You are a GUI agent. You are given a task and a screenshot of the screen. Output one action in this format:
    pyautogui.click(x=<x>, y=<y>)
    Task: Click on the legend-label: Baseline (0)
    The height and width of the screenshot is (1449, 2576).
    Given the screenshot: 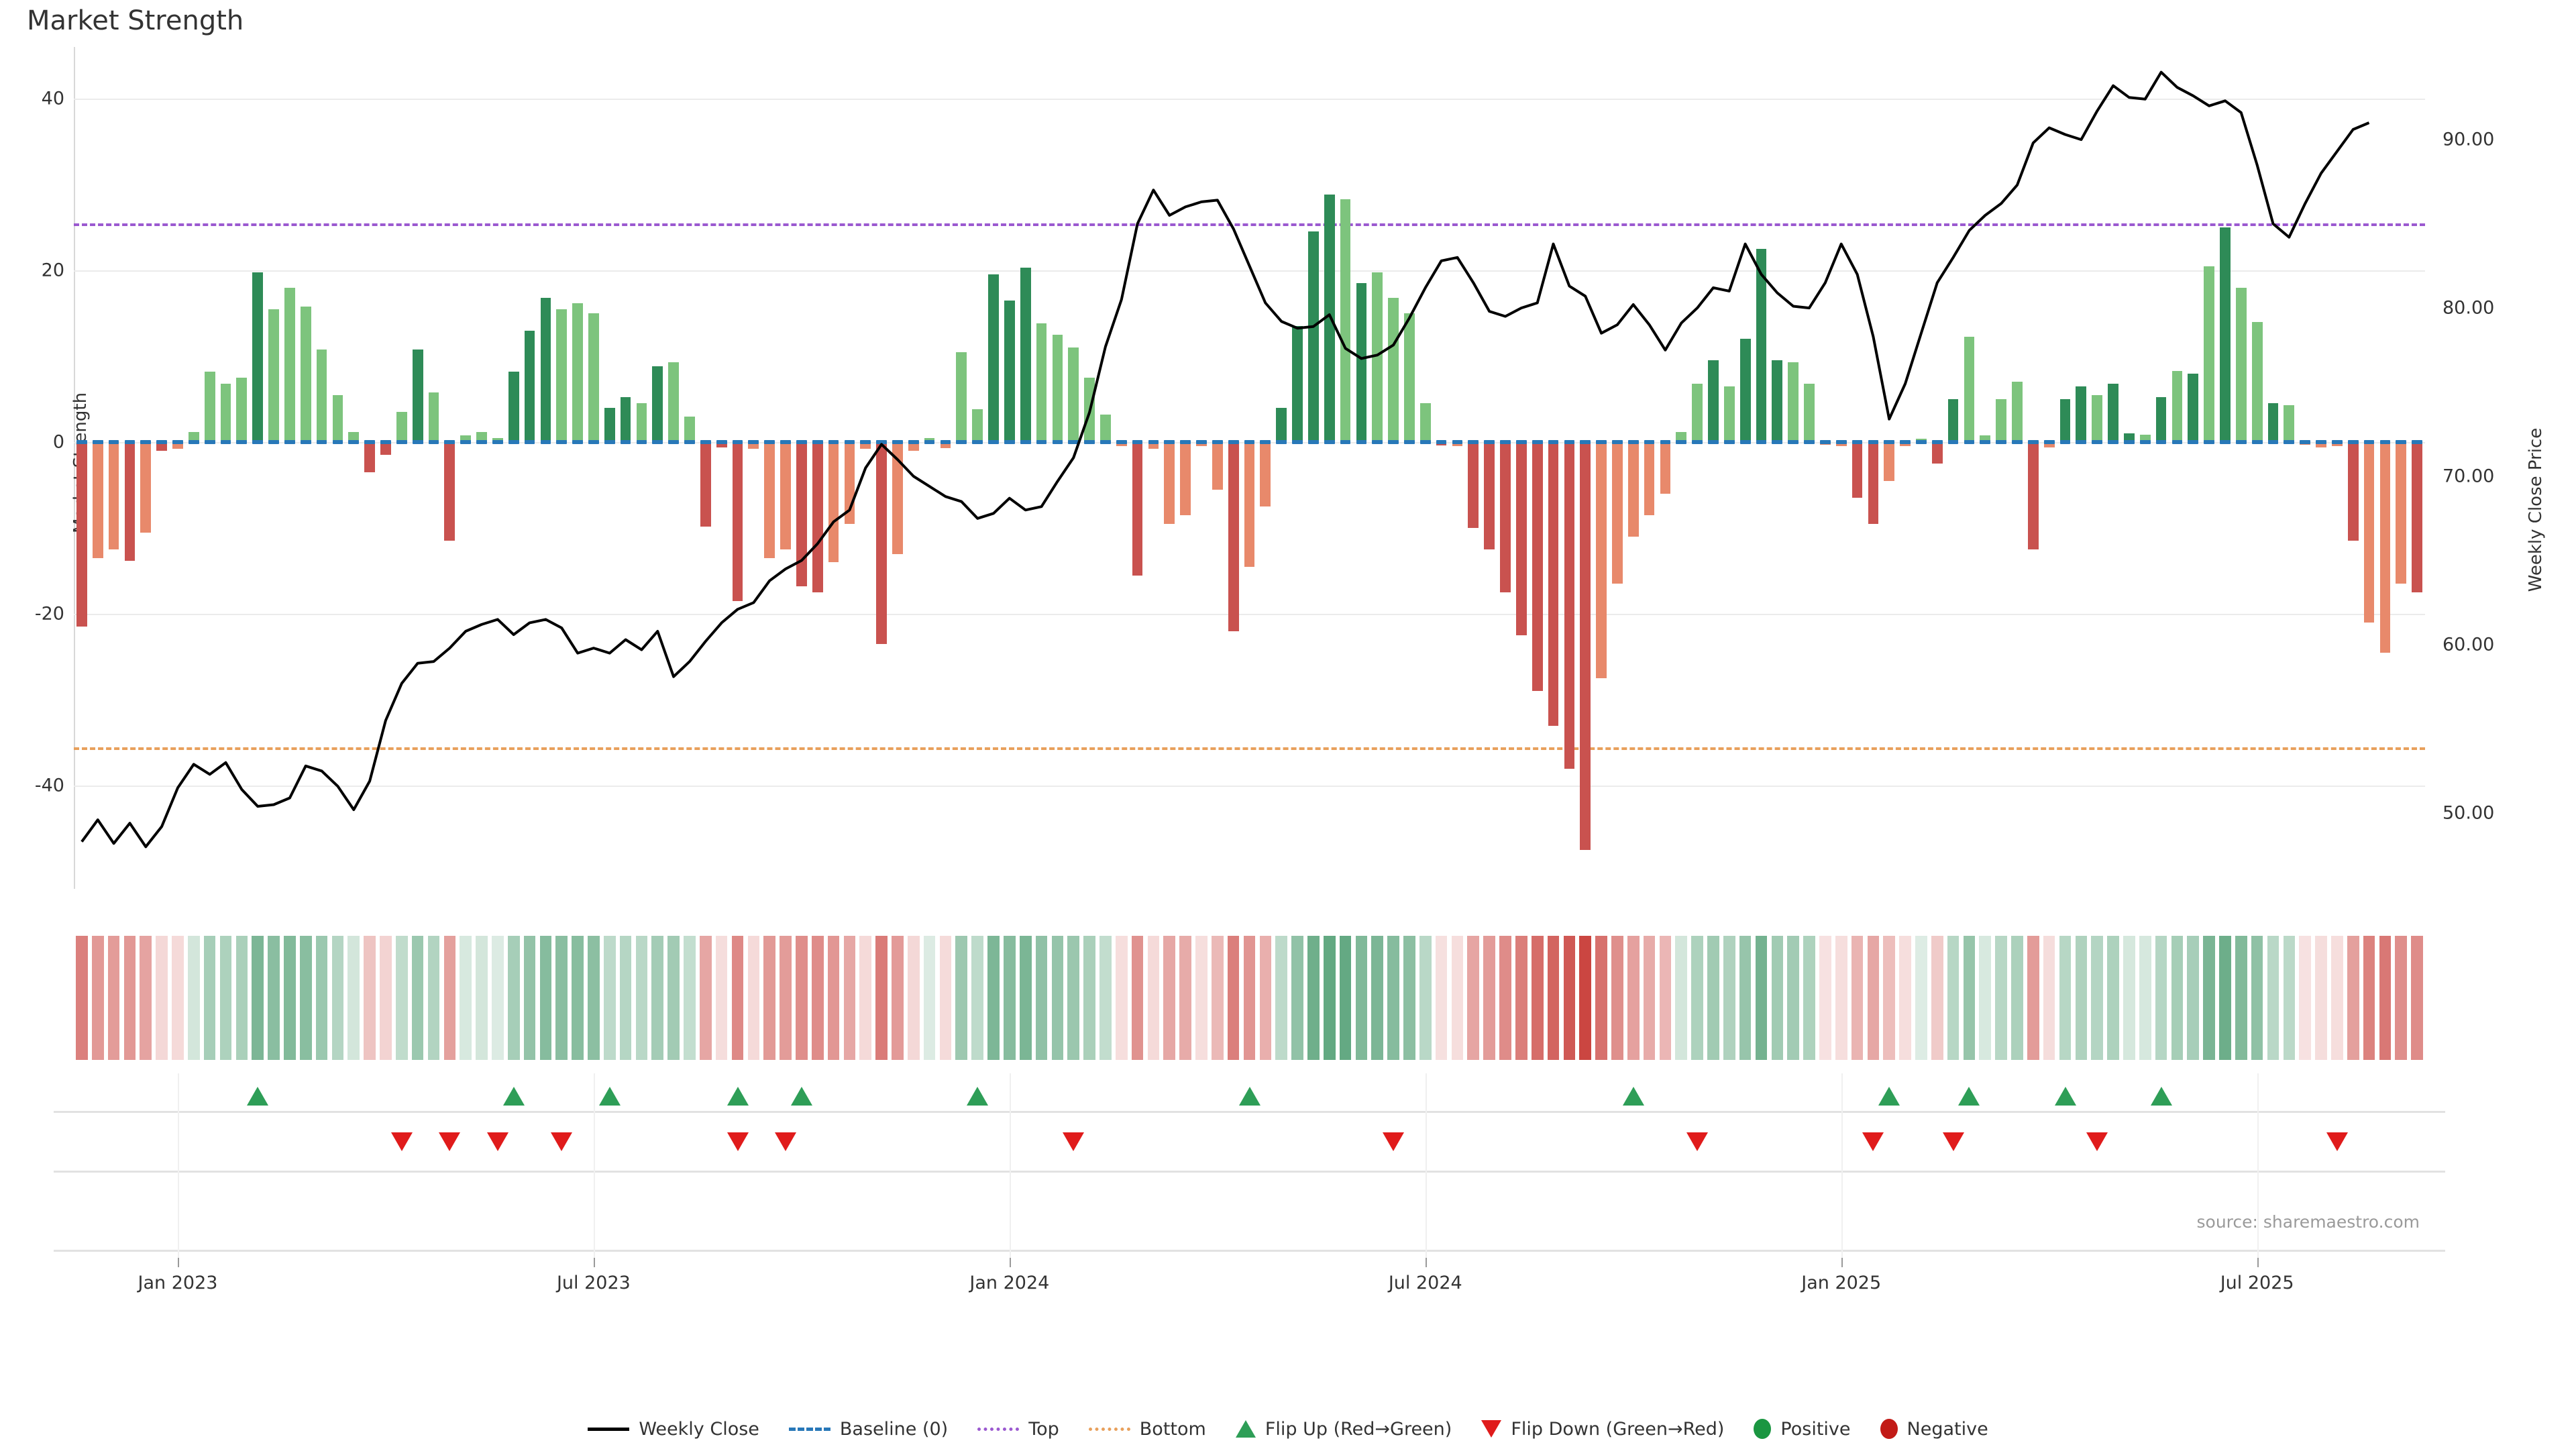 What is the action you would take?
    pyautogui.click(x=894, y=1429)
    